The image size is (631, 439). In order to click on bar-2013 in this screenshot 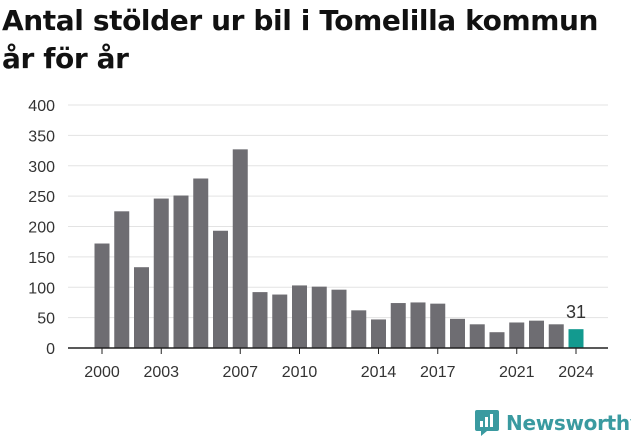, I will do `click(359, 329)`.